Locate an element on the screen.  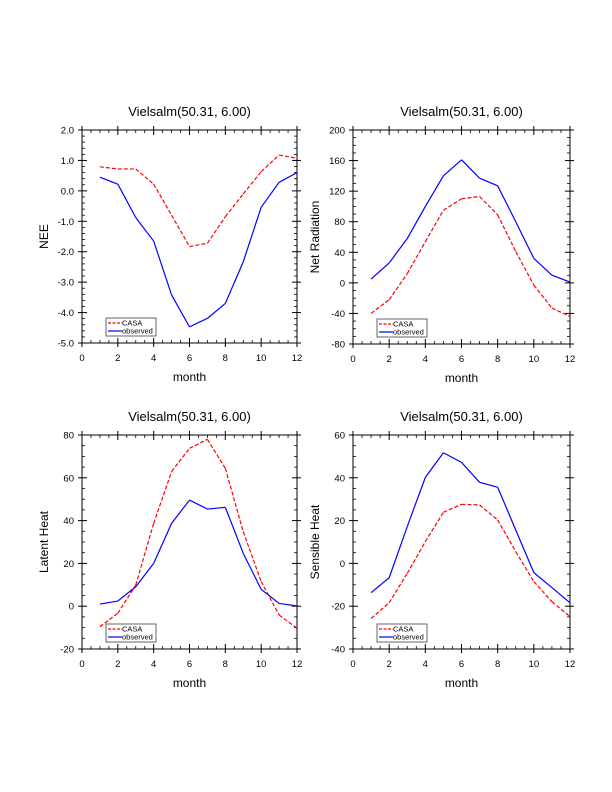
y-axis: -40 -20 0 20 40 60 is located at coordinates (452, 543).